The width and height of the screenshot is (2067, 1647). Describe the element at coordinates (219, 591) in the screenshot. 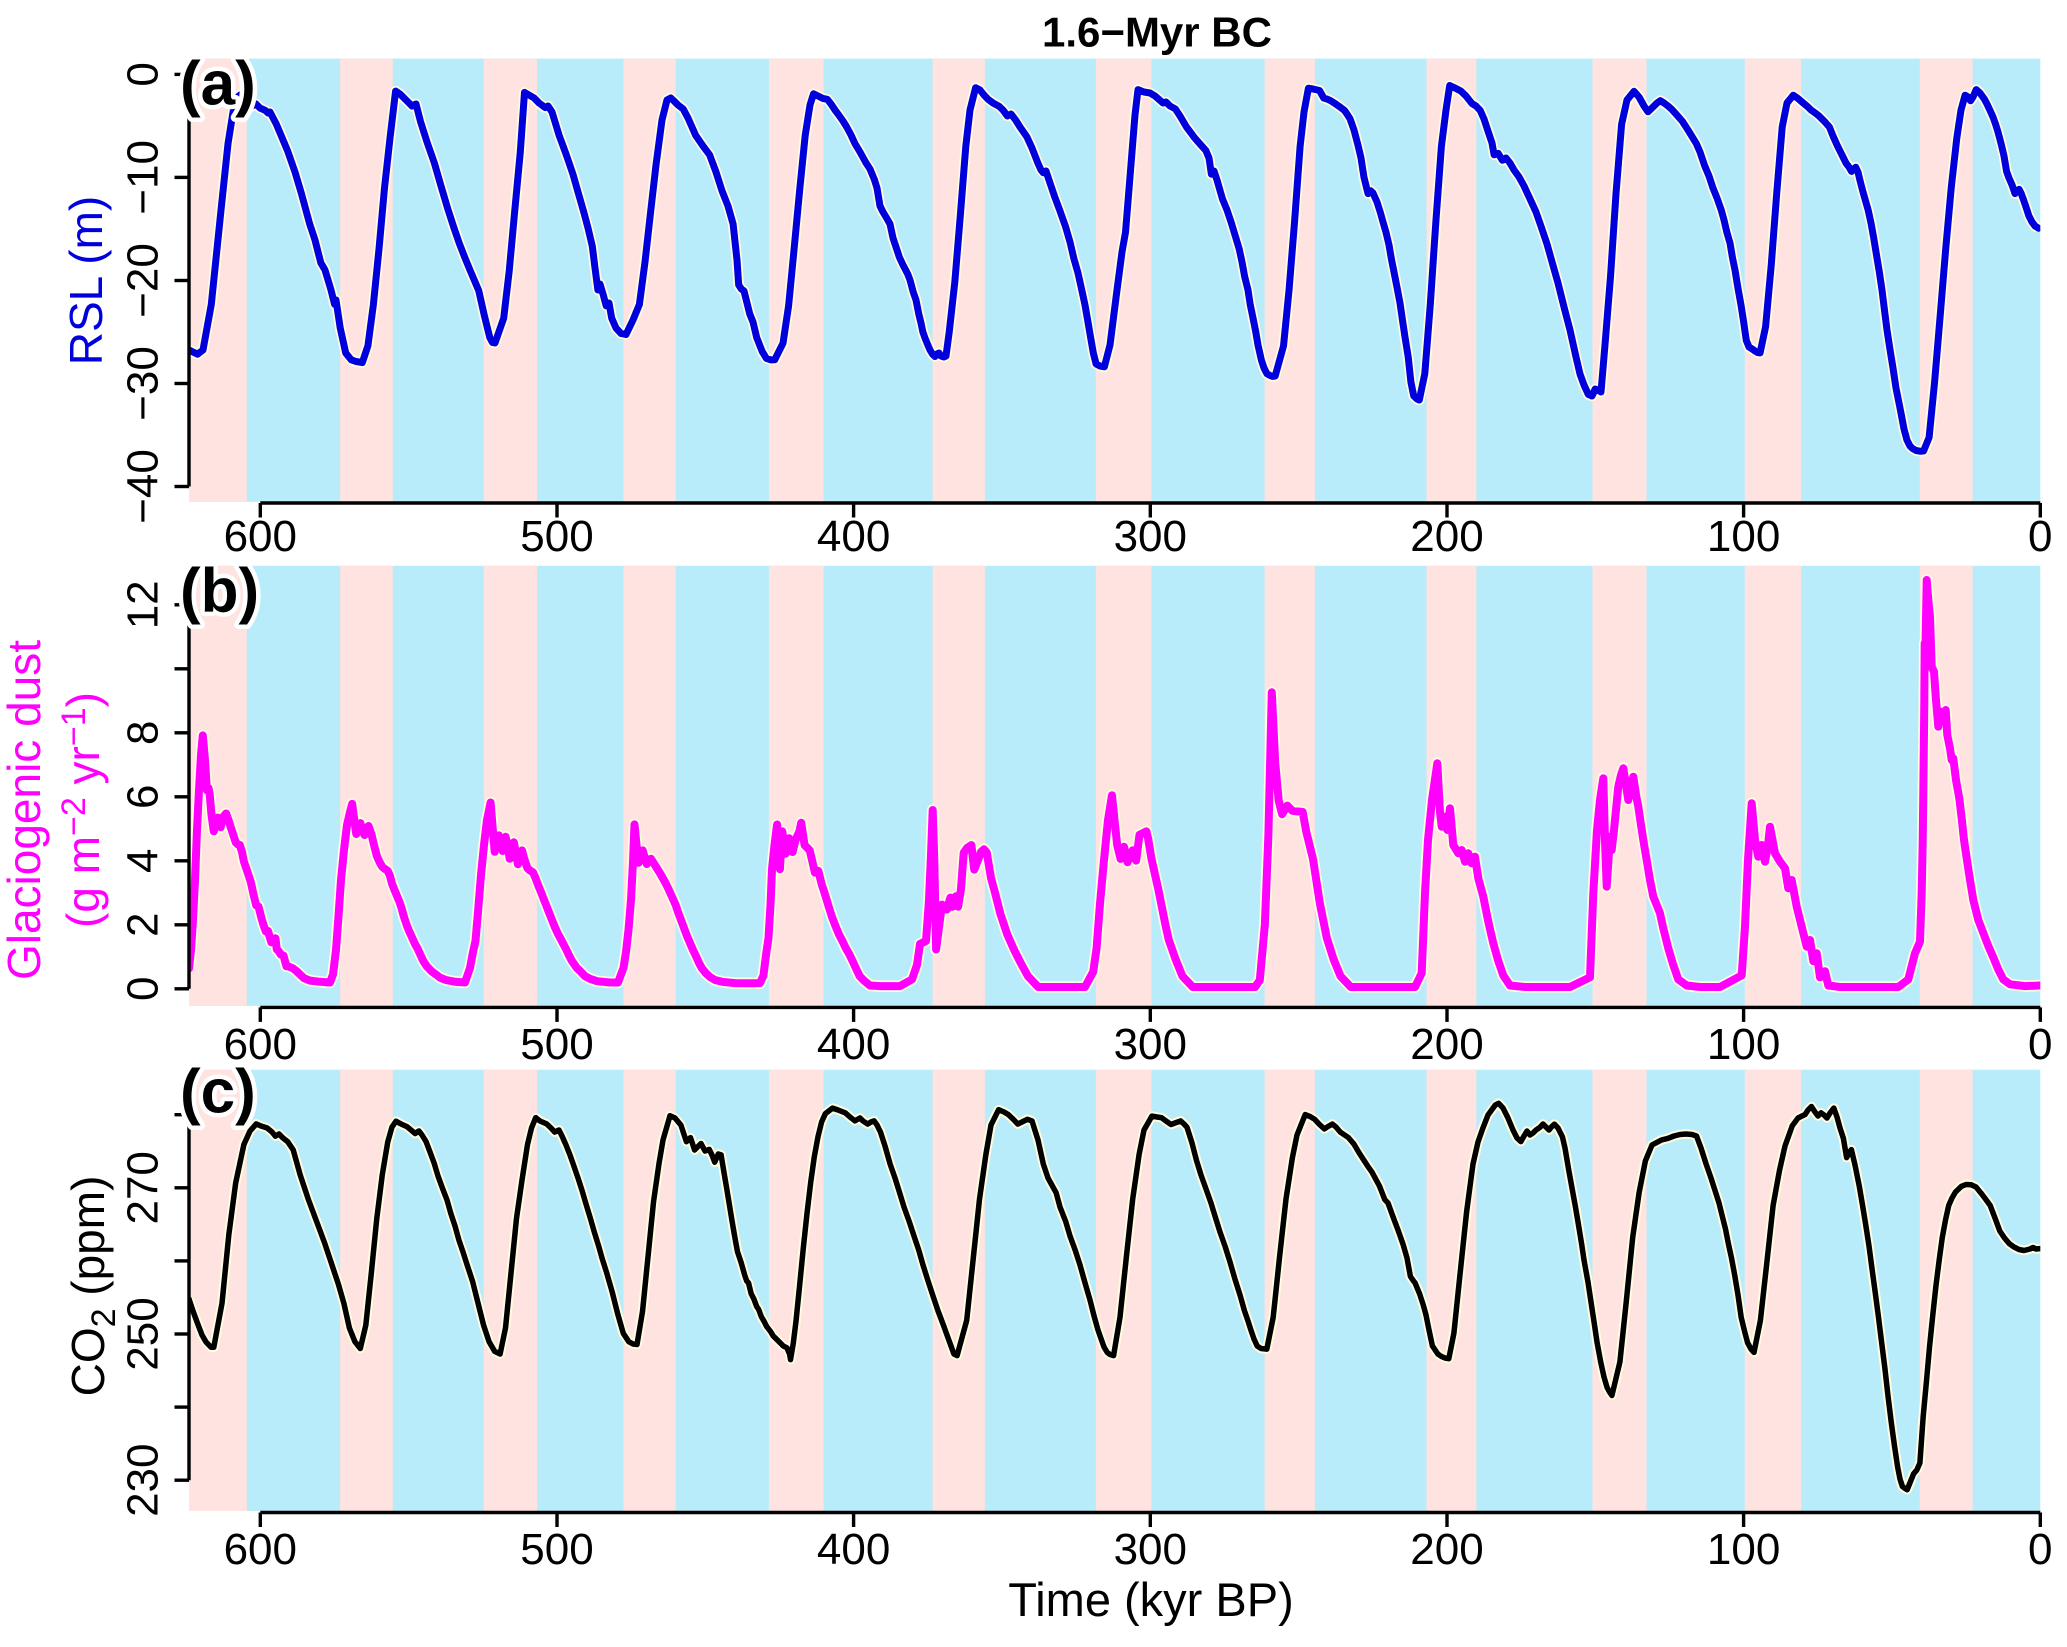

I see `svg-text: (b)` at that location.